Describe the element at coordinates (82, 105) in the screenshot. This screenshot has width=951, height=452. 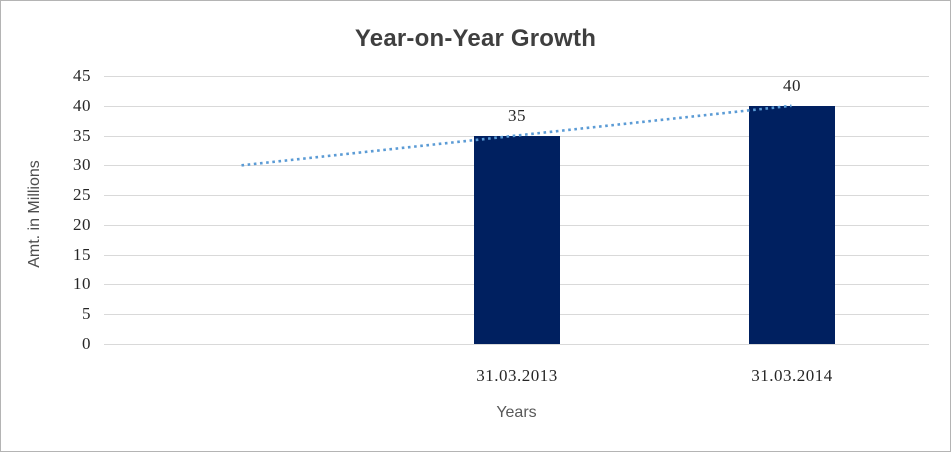
I see `y-tick-label: 40` at that location.